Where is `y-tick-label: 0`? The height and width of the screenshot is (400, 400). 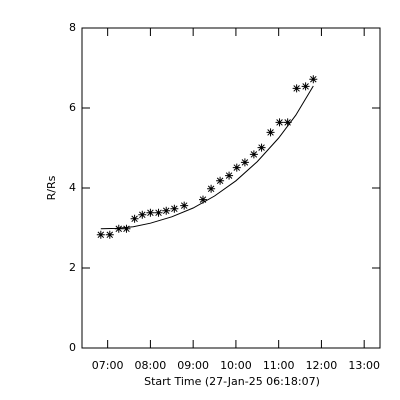 y-tick-label: 0 is located at coordinates (72, 347).